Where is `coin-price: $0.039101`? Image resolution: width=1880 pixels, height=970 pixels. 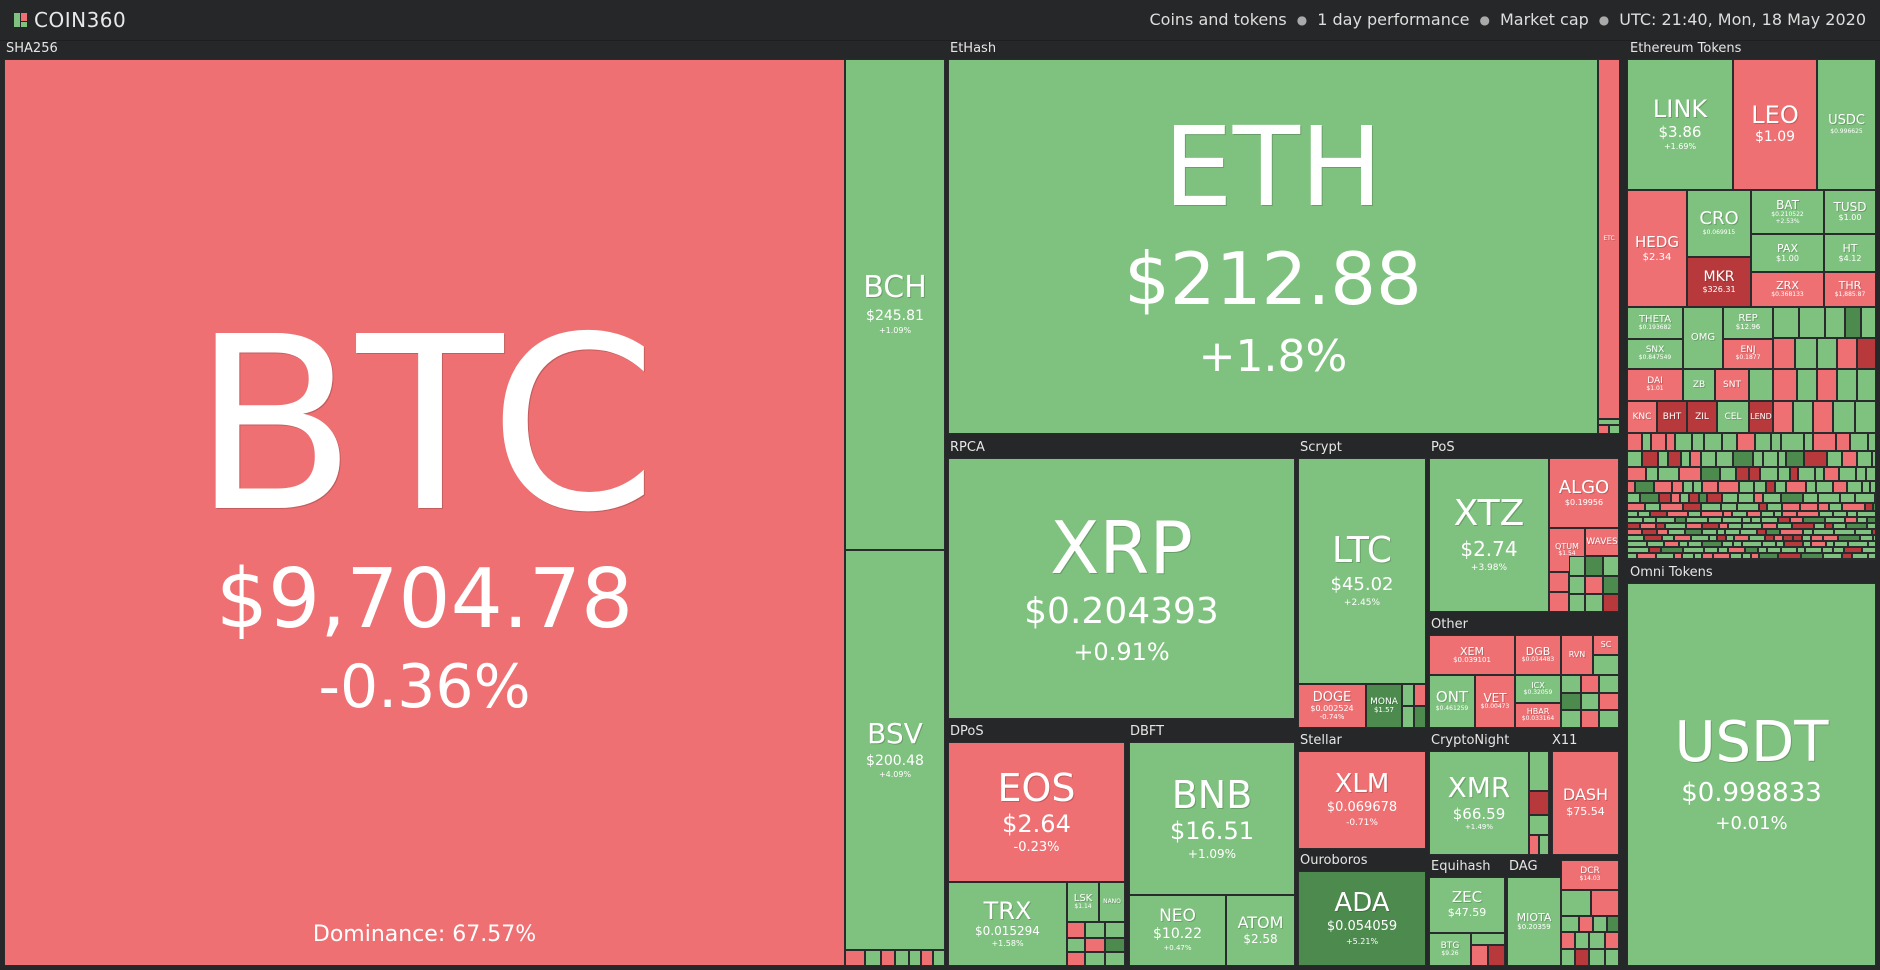
coin-price: $0.039101 is located at coordinates (1472, 659).